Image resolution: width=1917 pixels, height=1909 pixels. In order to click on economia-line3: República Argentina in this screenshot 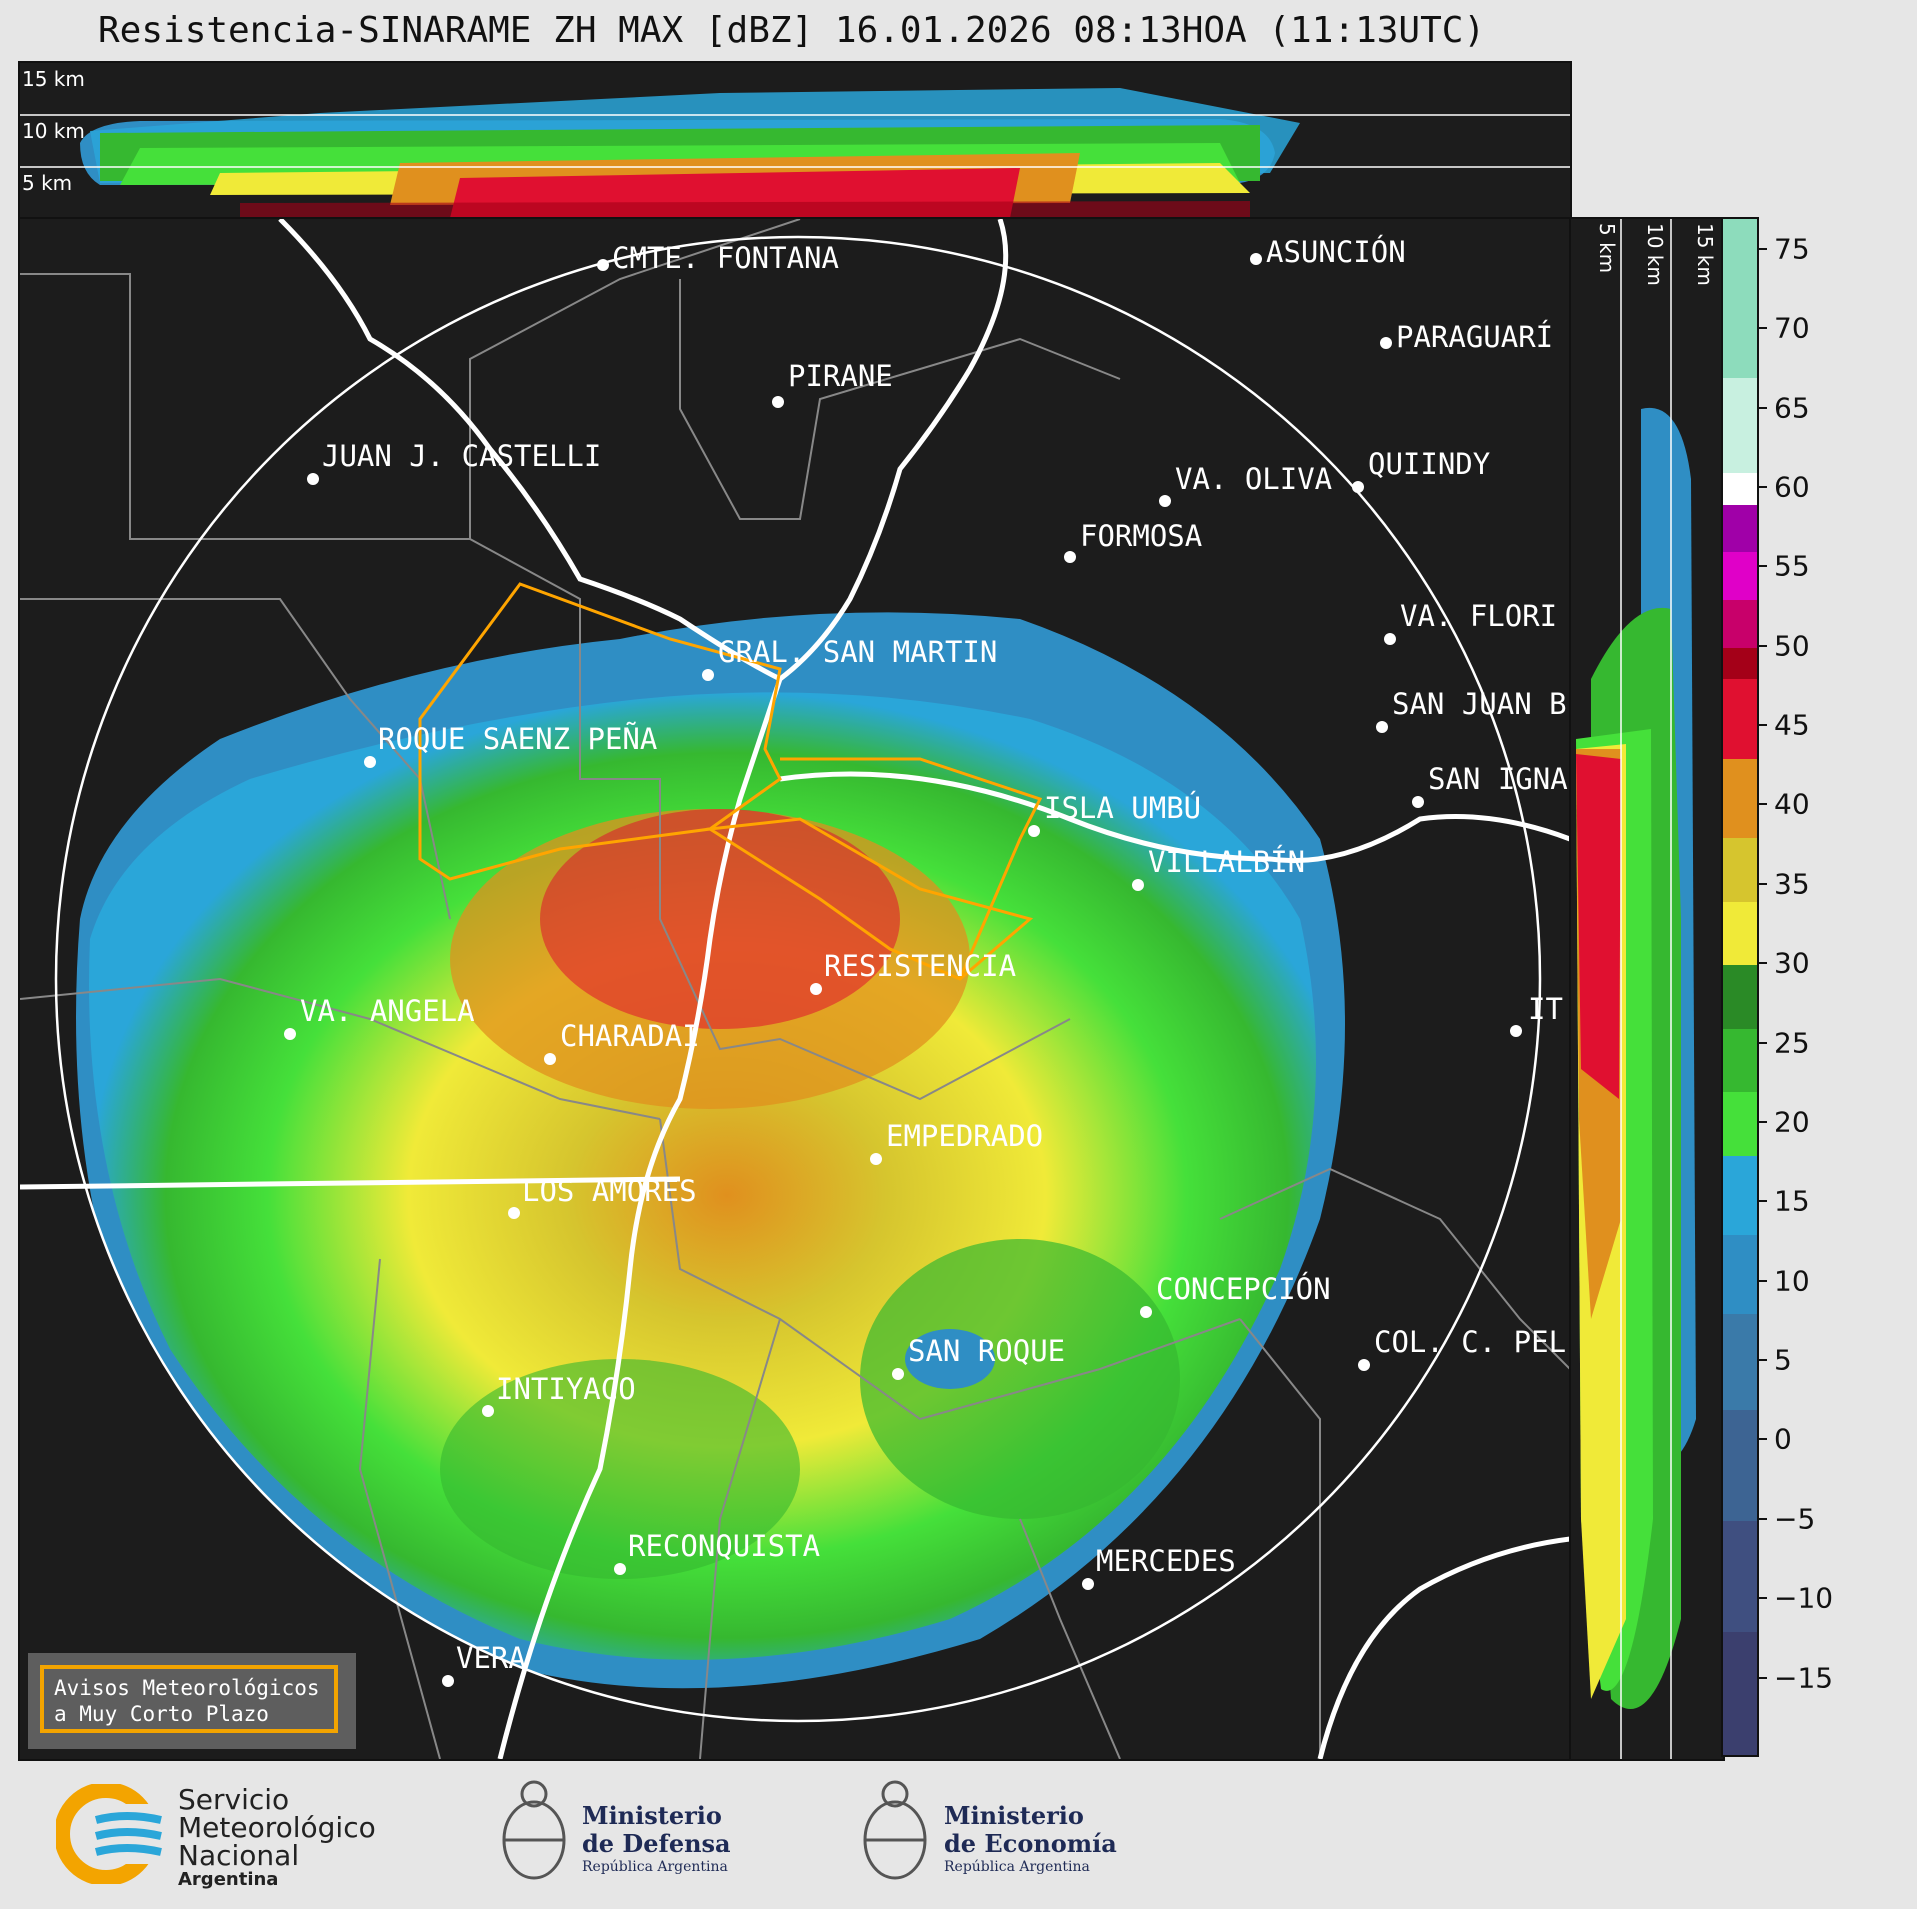, I will do `click(1017, 1867)`.